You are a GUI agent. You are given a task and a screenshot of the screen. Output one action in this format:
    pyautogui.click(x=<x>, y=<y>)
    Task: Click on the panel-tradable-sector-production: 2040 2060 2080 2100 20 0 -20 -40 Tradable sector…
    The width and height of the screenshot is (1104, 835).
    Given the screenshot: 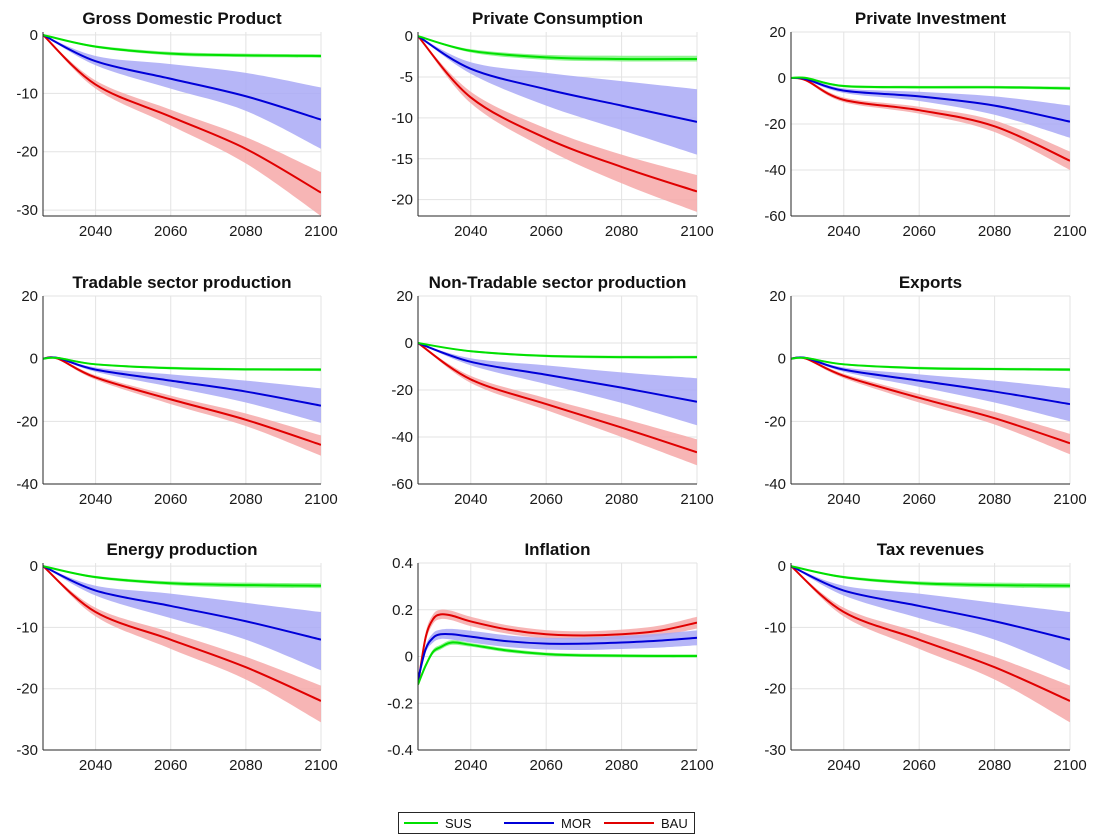 What is the action you would take?
    pyautogui.click(x=176, y=390)
    